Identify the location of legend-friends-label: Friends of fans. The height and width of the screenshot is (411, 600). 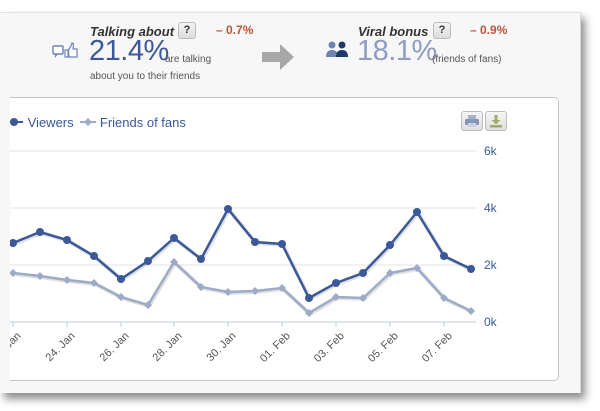
(142, 122).